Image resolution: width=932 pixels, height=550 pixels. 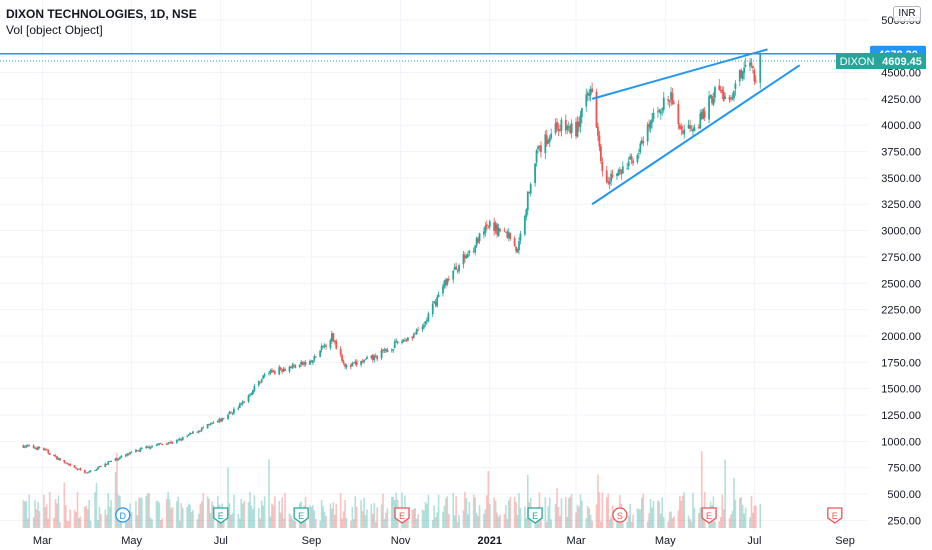 What do you see at coordinates (444, 541) in the screenshot?
I see `time-axis: Mar May Jul Sep Nov 2021 Mar May Jul Sep` at bounding box center [444, 541].